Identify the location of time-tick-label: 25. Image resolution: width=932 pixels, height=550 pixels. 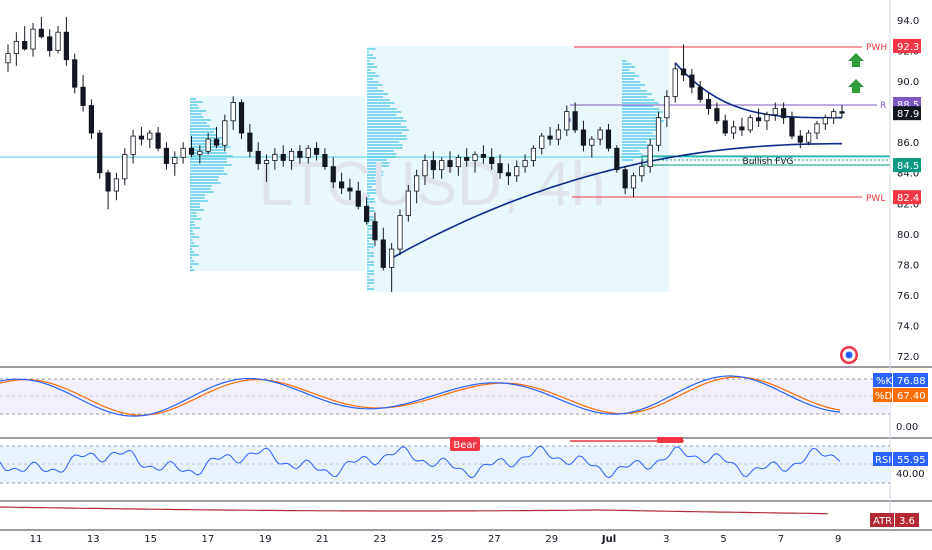
(437, 539).